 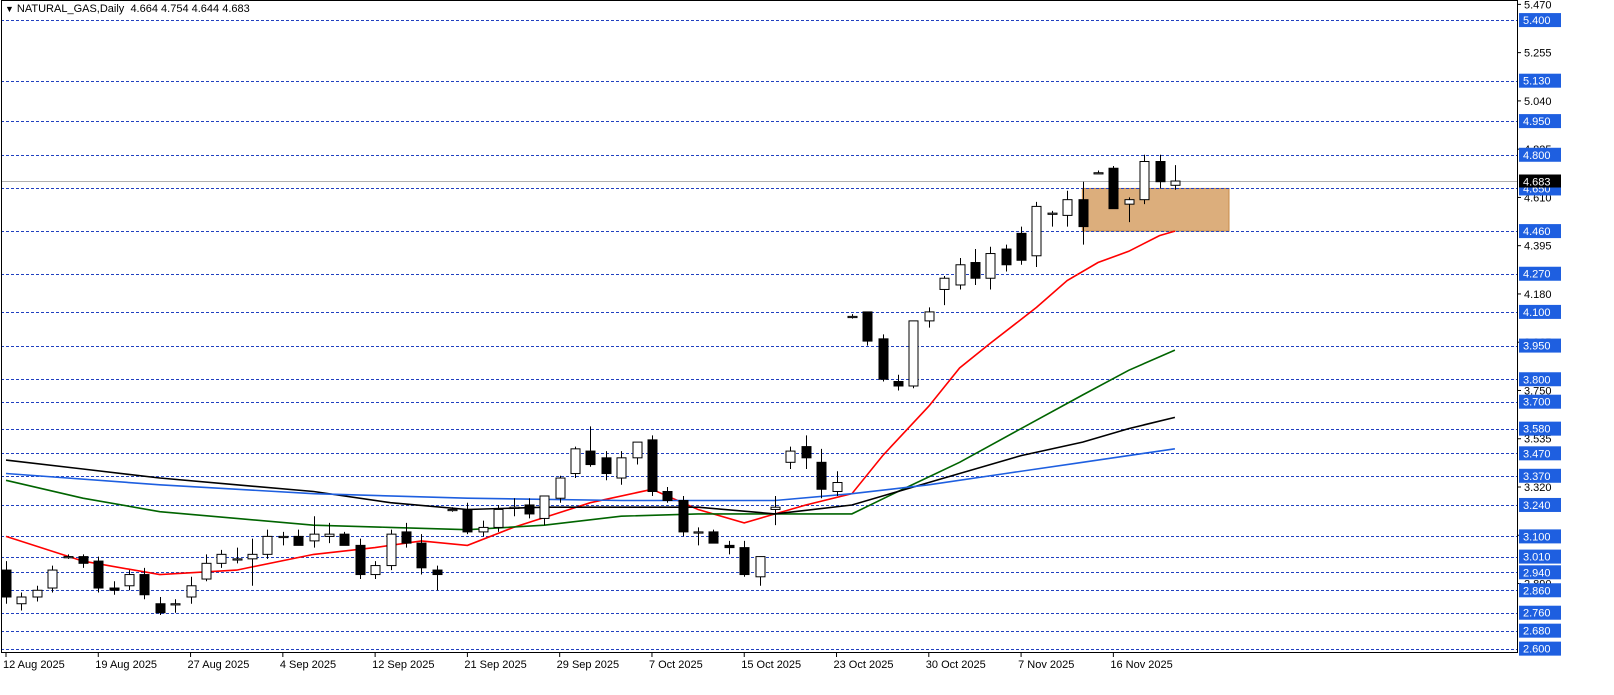 What do you see at coordinates (1538, 5) in the screenshot?
I see `y-tick-label: 5.470` at bounding box center [1538, 5].